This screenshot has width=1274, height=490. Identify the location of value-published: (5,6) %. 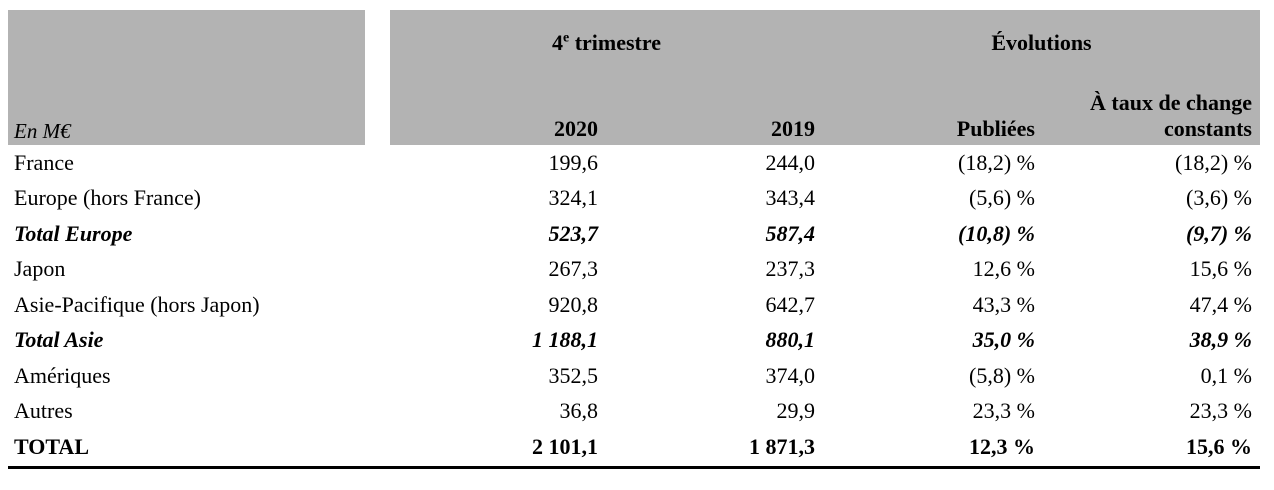
(1002, 198).